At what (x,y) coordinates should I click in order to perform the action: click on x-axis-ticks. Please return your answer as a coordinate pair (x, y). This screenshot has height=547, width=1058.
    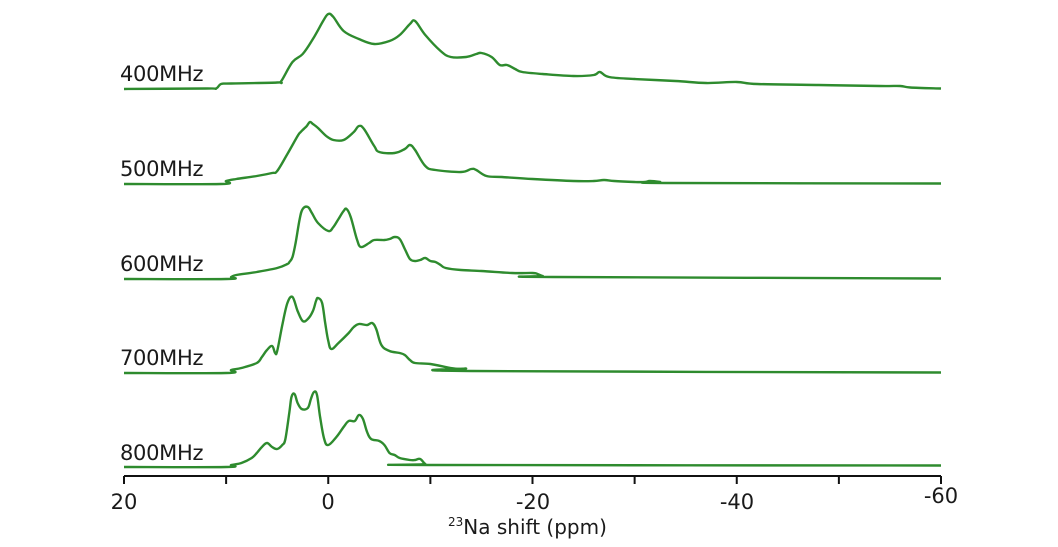
    Looking at the image, I should click on (532, 480).